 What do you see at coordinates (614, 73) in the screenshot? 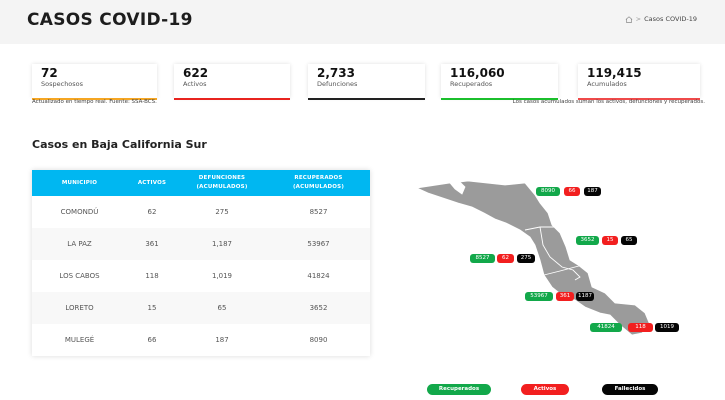
I see `card-value: 119,415` at bounding box center [614, 73].